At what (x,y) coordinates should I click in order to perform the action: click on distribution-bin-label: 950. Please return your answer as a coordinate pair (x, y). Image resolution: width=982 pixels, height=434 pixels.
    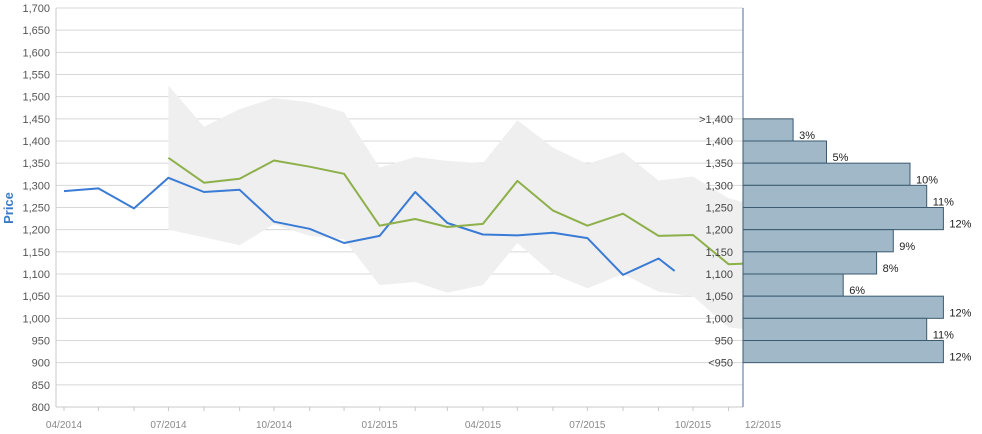
    Looking at the image, I should click on (724, 342).